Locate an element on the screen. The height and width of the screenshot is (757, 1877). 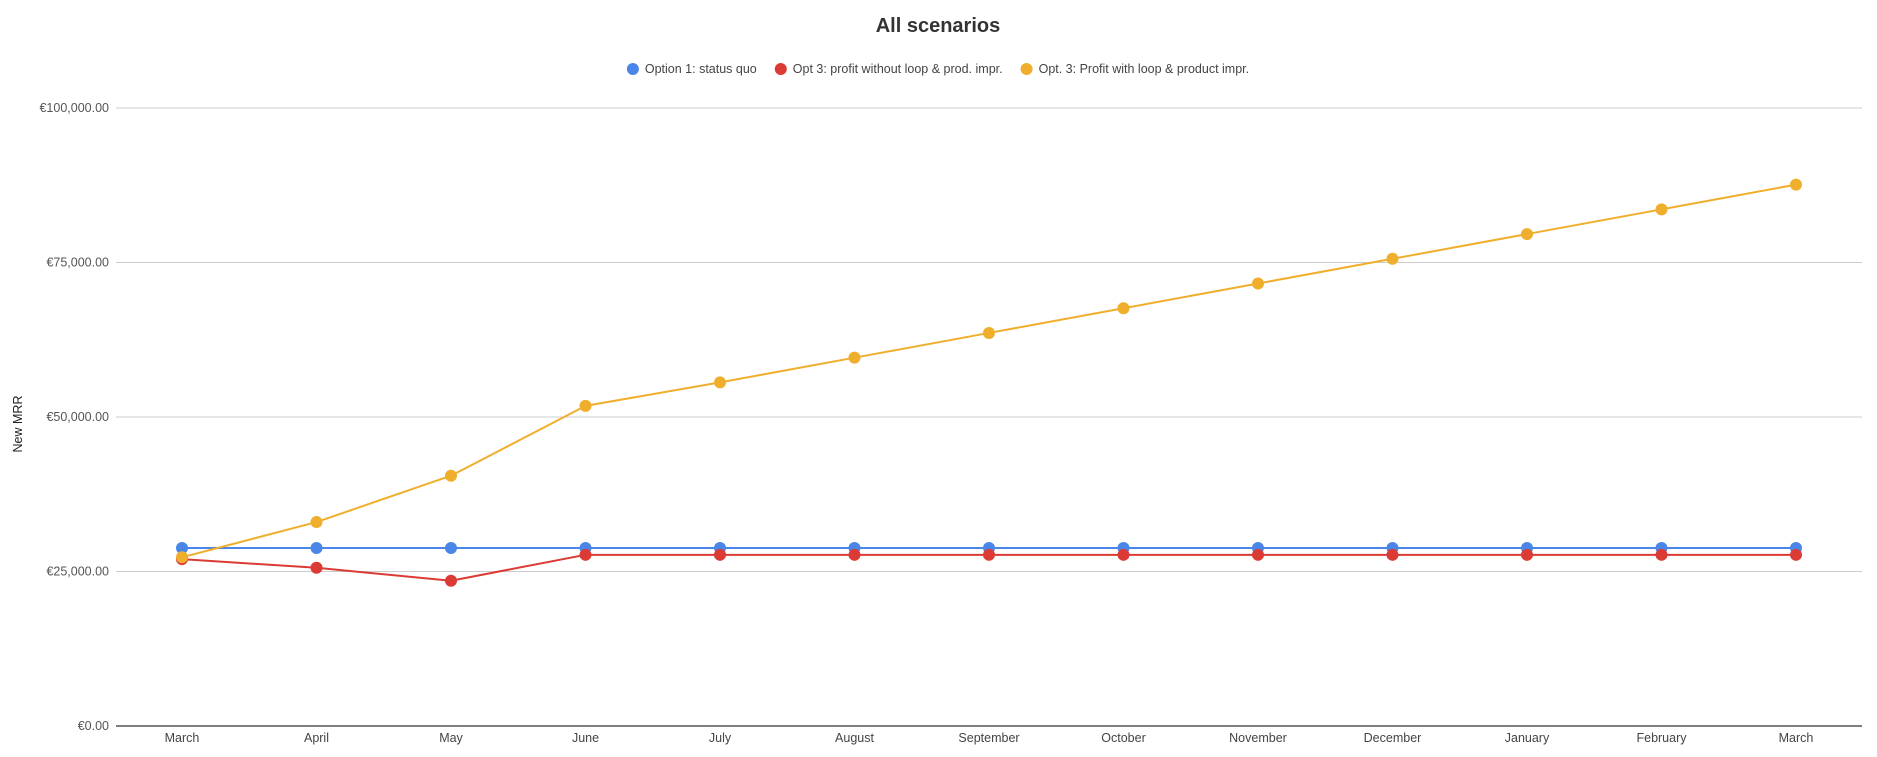
x-tick-label: May is located at coordinates (451, 738).